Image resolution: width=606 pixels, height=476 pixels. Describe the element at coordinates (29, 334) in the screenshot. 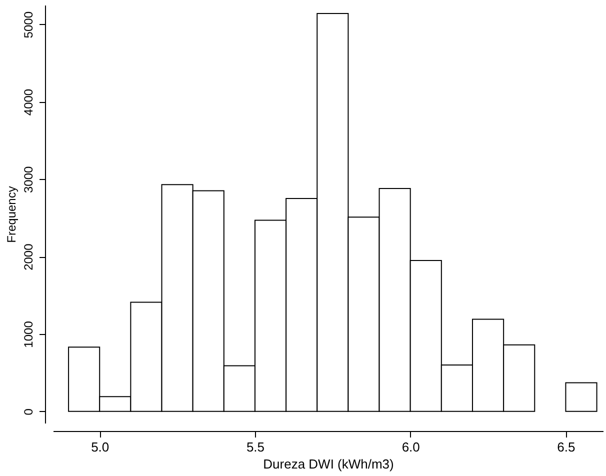

I see `y-tick-label: 1000` at that location.